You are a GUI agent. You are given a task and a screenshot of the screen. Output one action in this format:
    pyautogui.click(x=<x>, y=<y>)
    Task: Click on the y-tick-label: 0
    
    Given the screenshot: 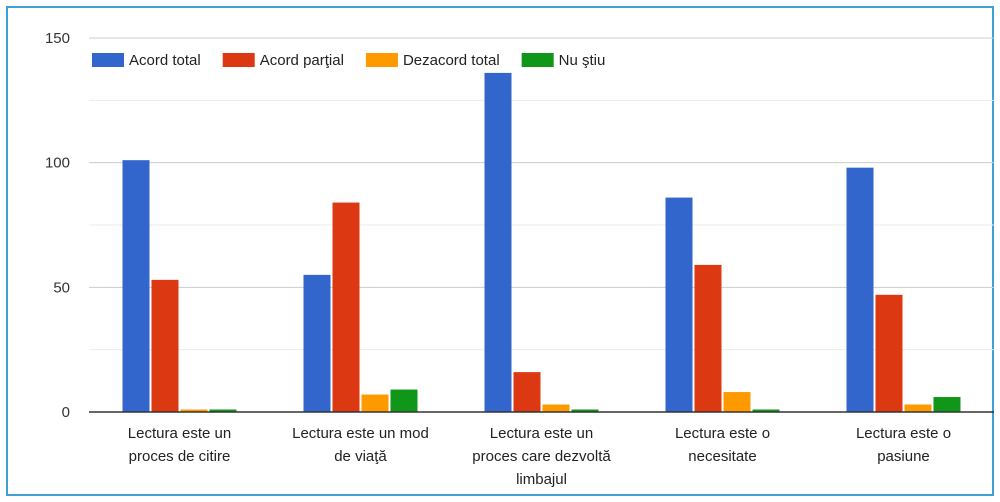 What is the action you would take?
    pyautogui.click(x=66, y=412)
    